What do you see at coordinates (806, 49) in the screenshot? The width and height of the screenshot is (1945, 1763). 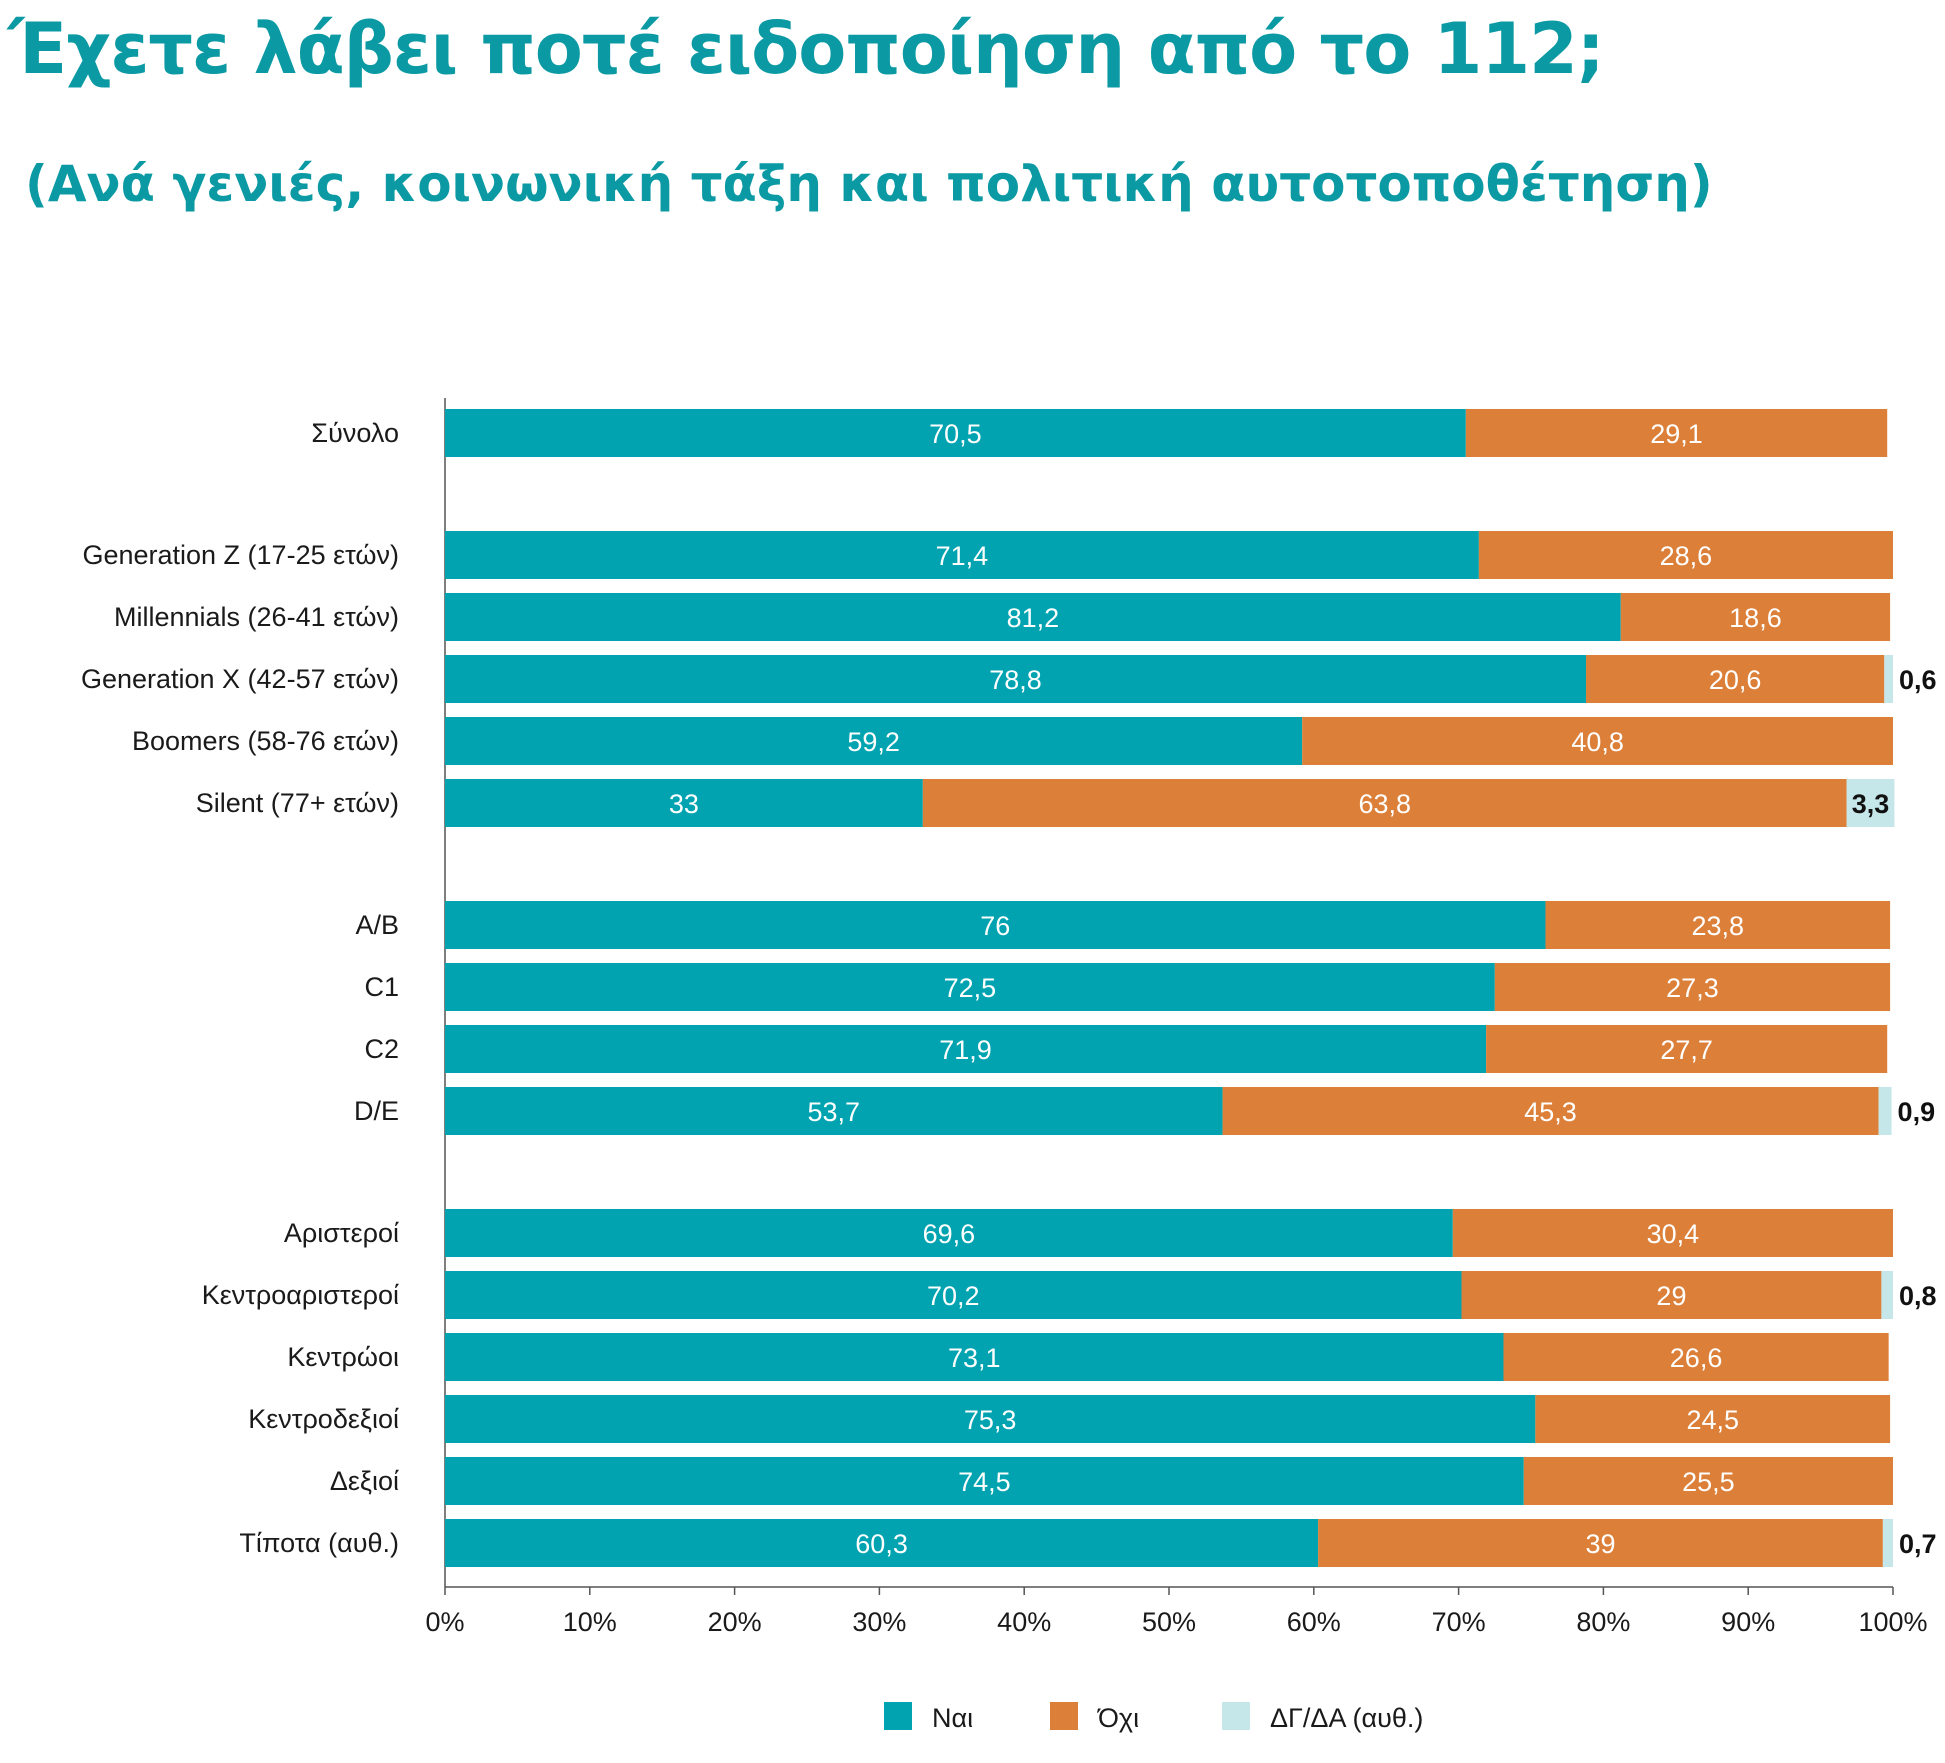 I see `page-title: Έχετε λάβει ποτέ ειδοποίηση από το 112;` at bounding box center [806, 49].